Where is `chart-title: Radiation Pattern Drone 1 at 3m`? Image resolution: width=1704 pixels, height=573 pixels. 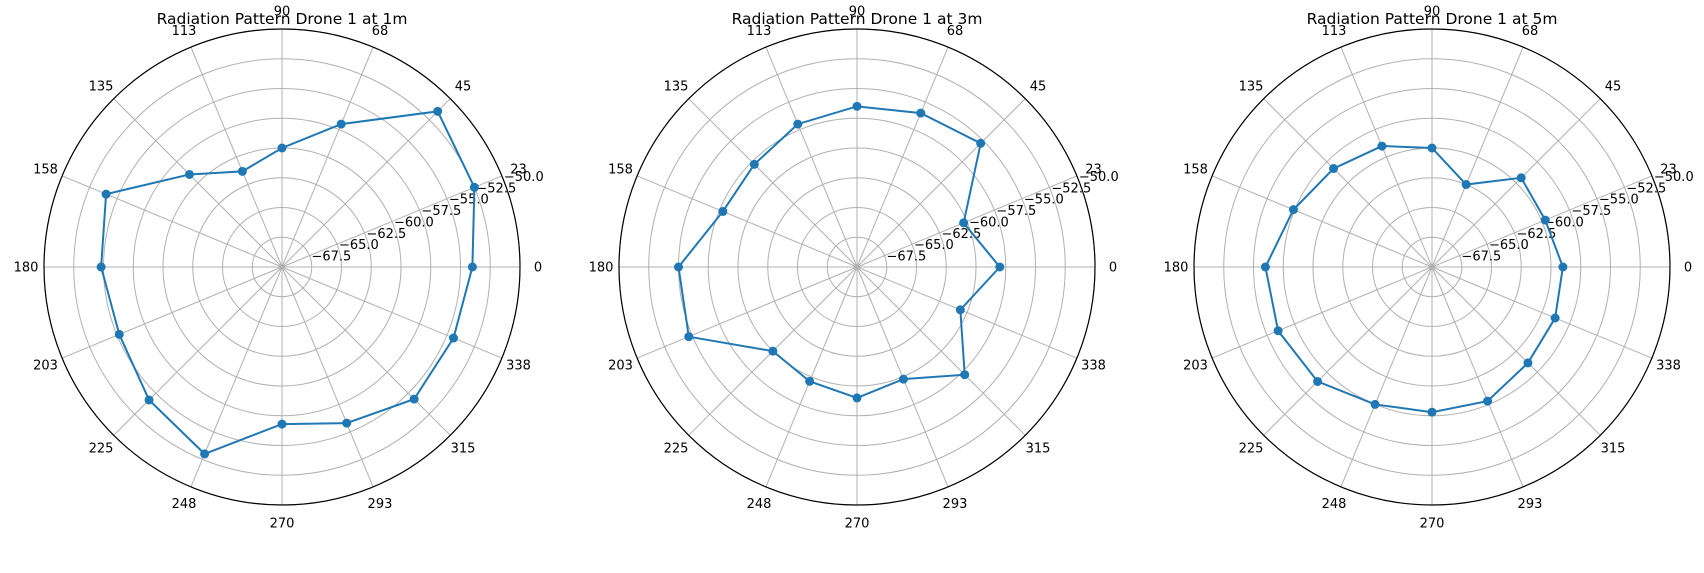
chart-title: Radiation Pattern Drone 1 at 3m is located at coordinates (857, 19).